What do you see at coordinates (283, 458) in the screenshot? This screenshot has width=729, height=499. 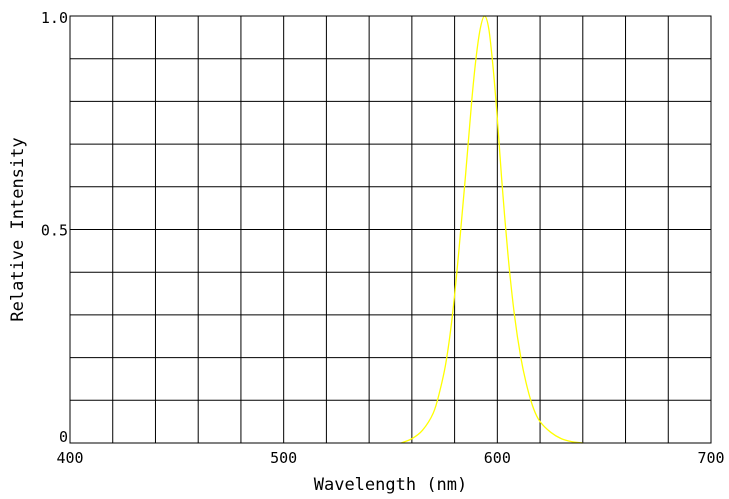 I see `x-tick-label: 500` at bounding box center [283, 458].